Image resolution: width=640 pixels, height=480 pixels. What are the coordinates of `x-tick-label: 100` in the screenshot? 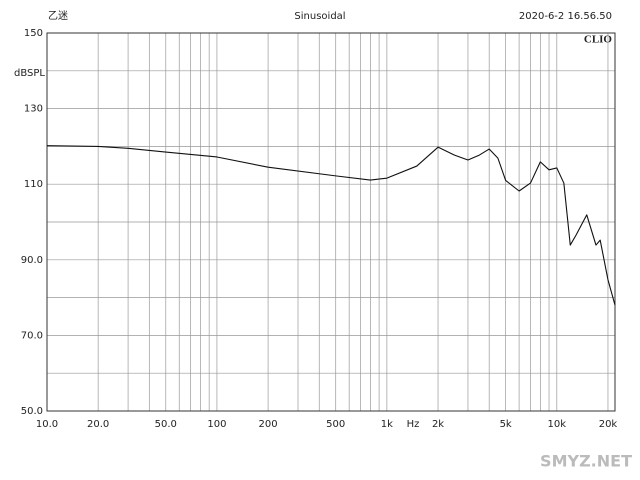 It's located at (216, 424).